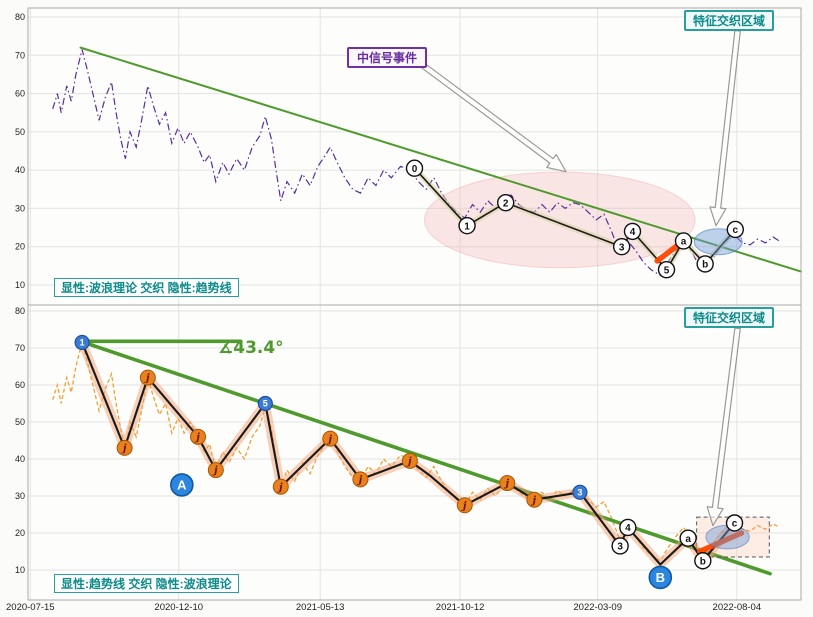 The image size is (813, 617). Describe the element at coordinates (146, 287) in the screenshot. I see `panel-caption-top: 显性:波浪理论 交织 隐性:趋势线` at that location.